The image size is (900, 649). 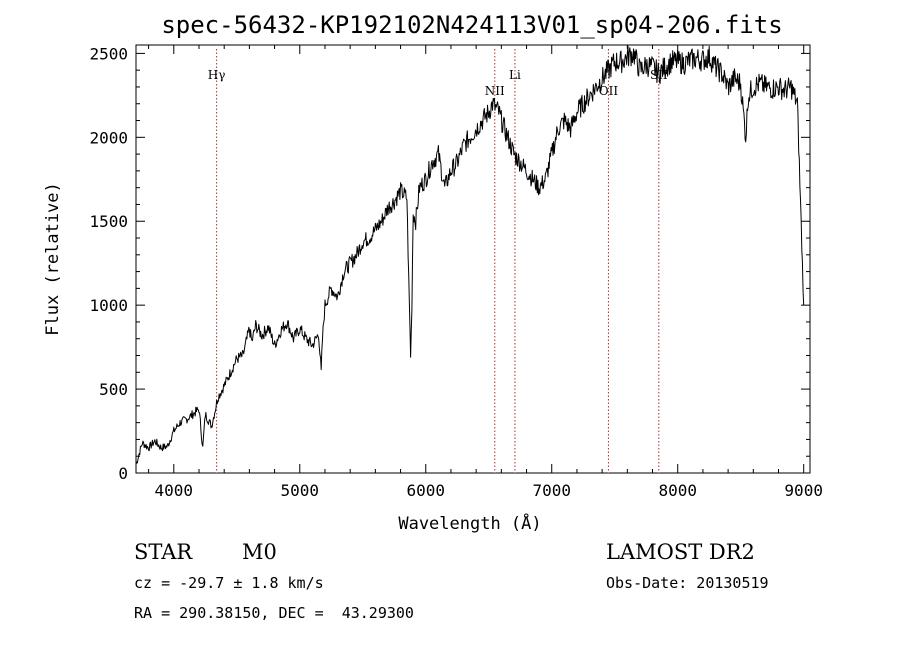 I want to click on x-tick-label: 4000, so click(x=174, y=490).